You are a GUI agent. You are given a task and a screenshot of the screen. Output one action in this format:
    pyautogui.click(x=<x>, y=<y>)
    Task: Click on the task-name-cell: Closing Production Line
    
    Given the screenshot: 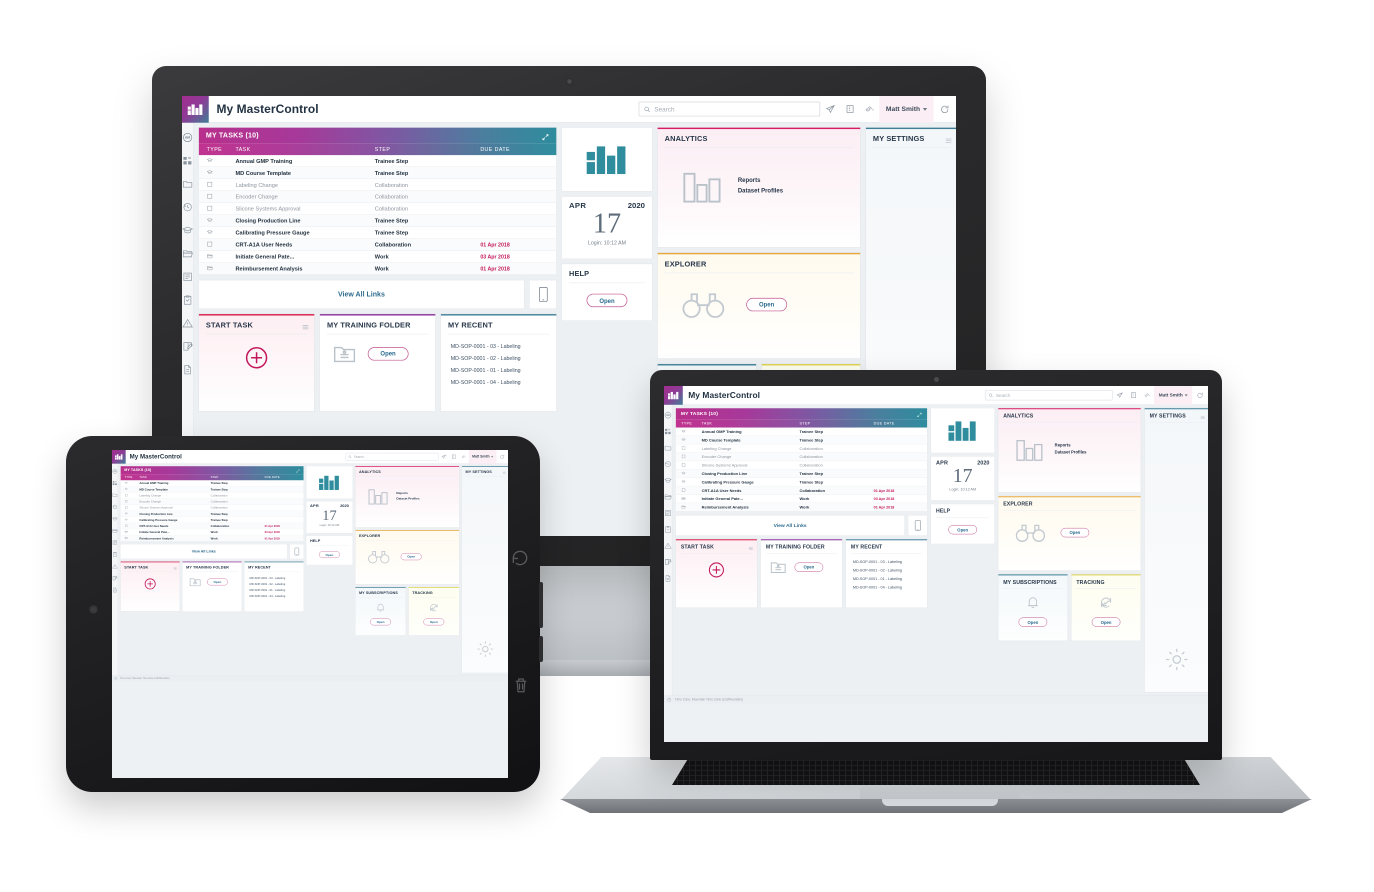 What is the action you would take?
    pyautogui.click(x=268, y=220)
    